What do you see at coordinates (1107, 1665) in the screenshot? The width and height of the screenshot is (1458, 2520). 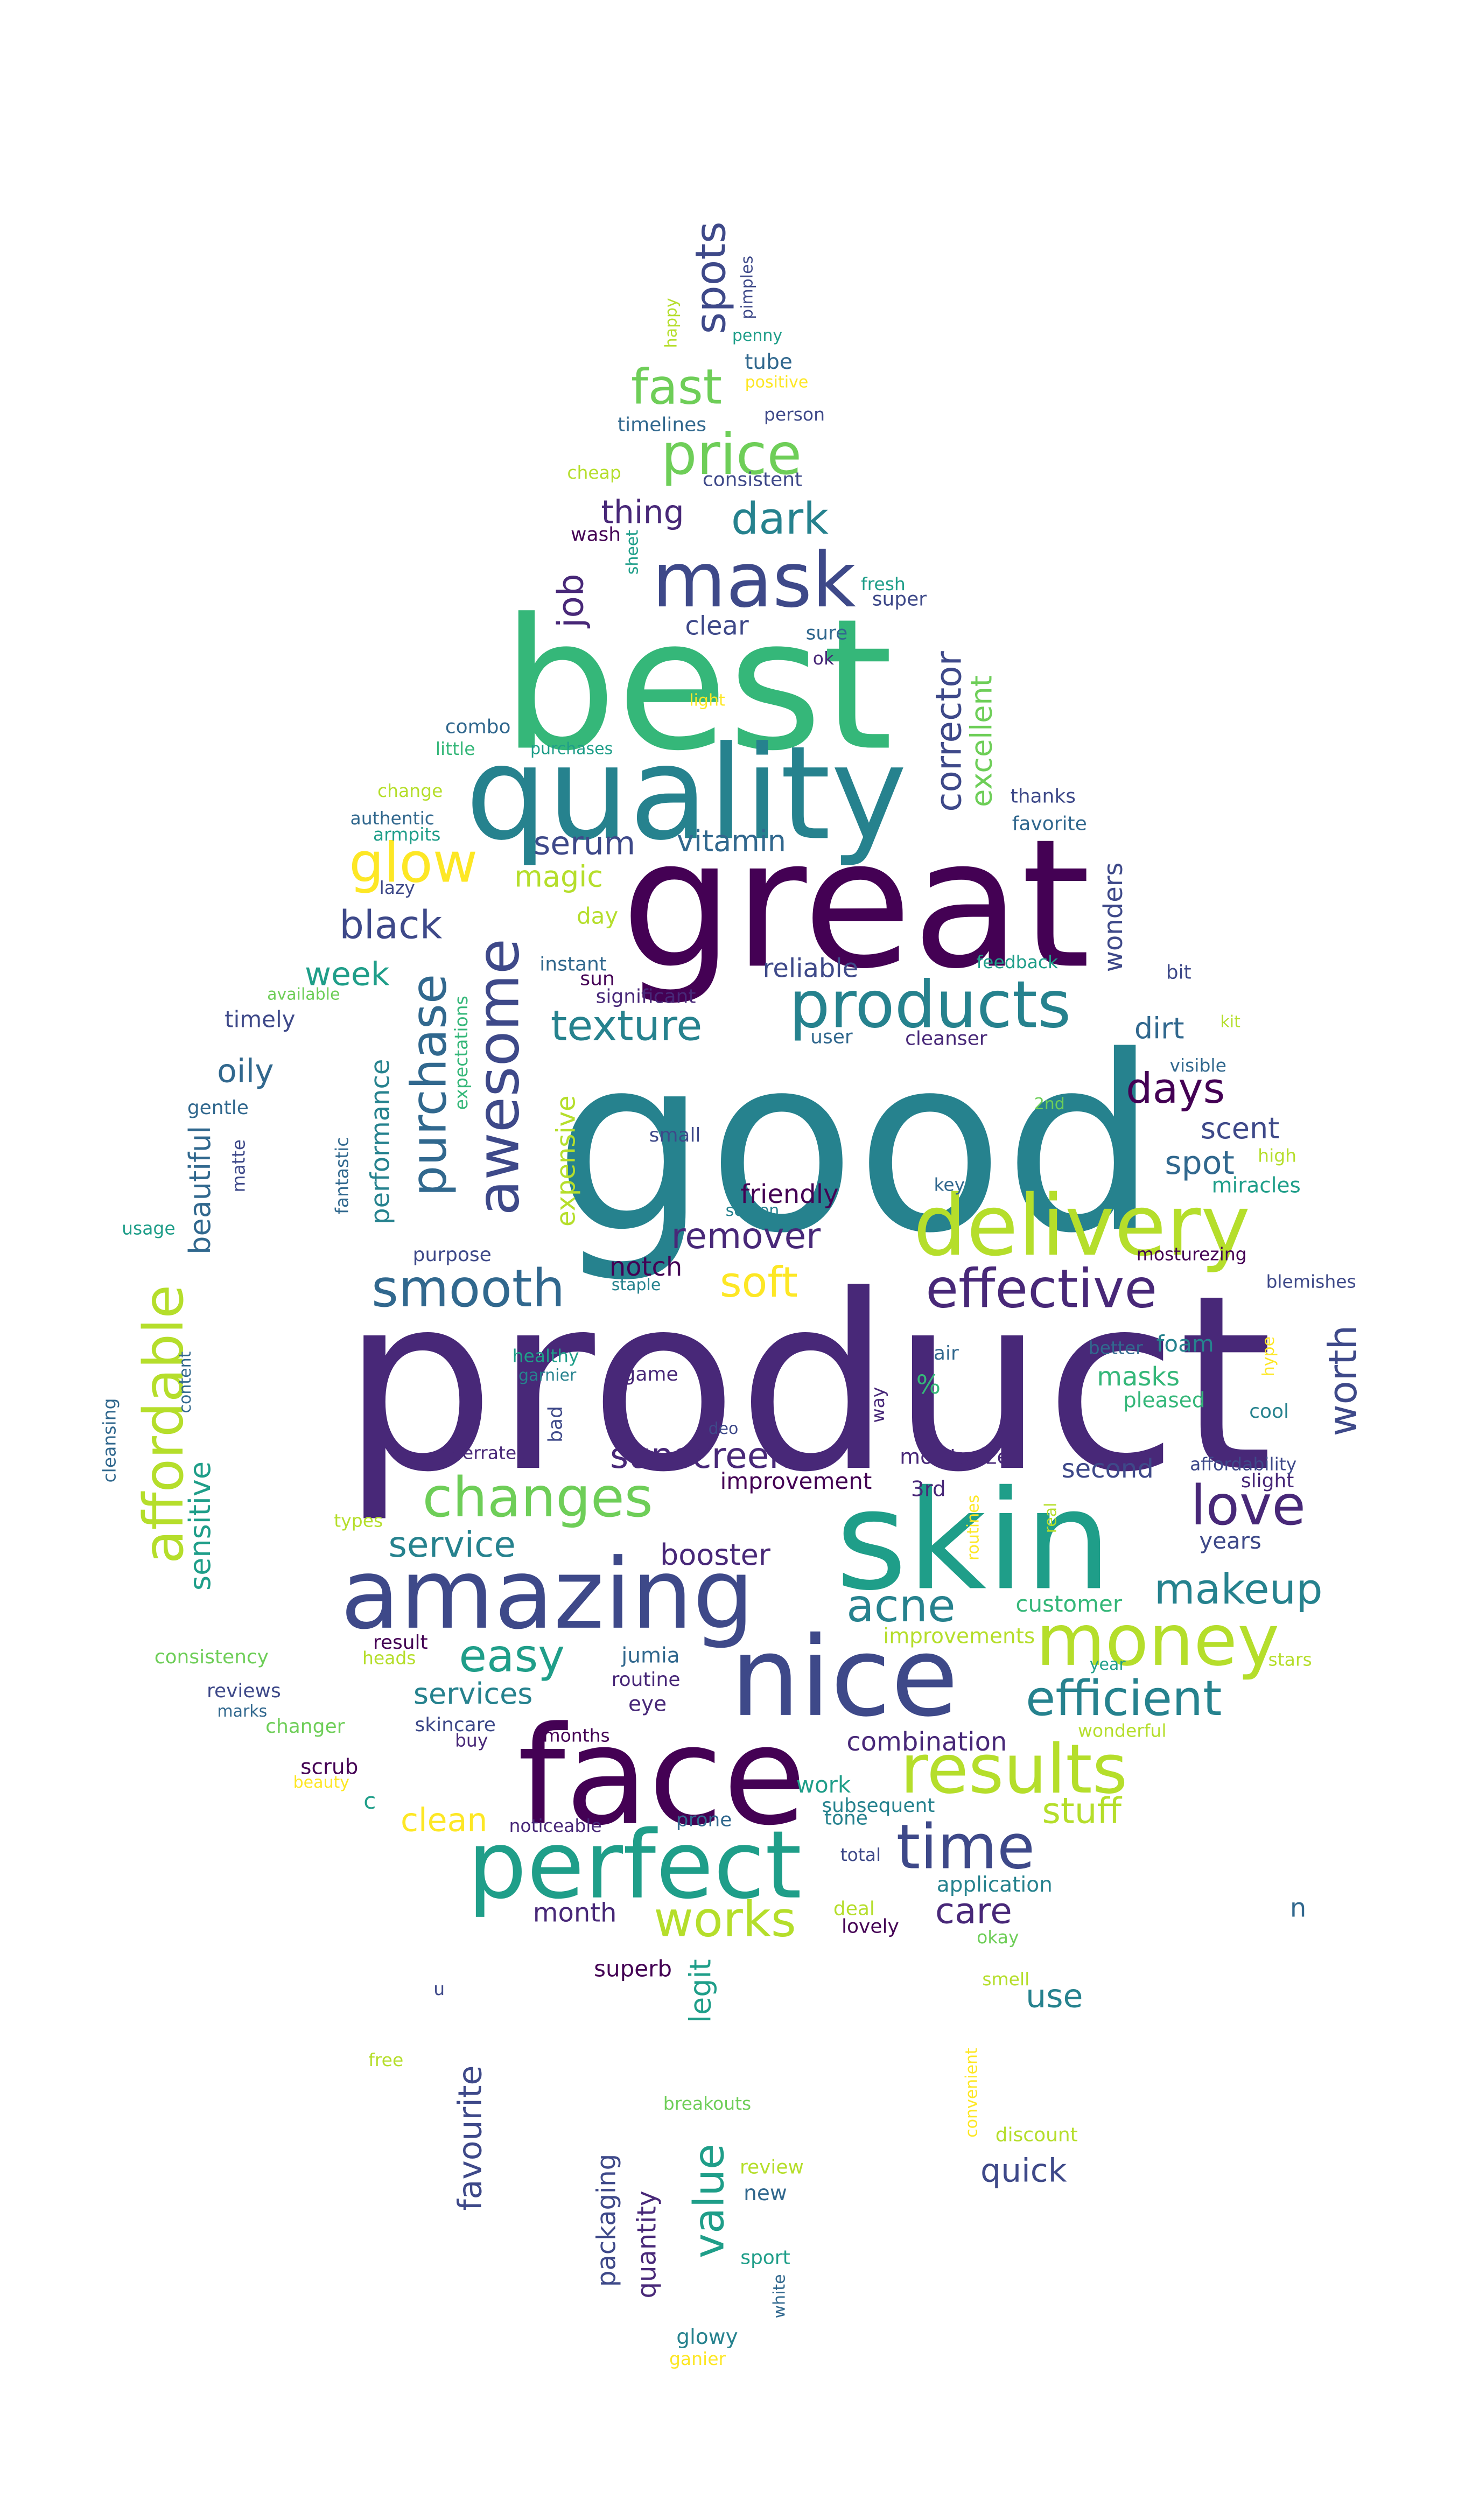 I see `word-year: year` at bounding box center [1107, 1665].